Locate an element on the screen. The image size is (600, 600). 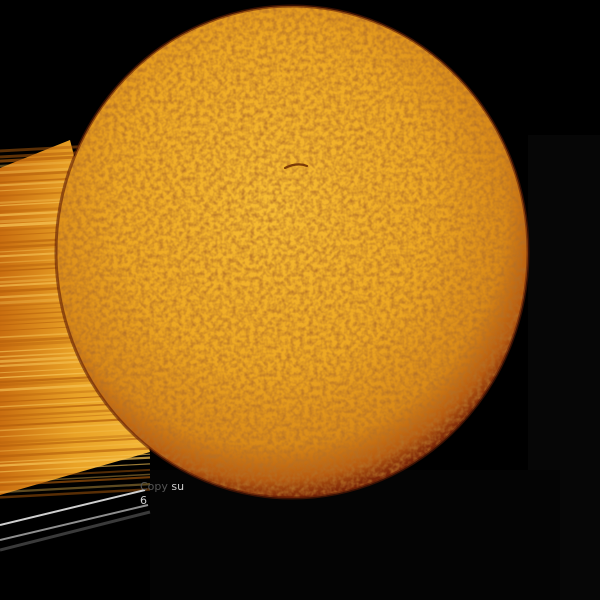
caption-copy: Copy is located at coordinates (154, 486).